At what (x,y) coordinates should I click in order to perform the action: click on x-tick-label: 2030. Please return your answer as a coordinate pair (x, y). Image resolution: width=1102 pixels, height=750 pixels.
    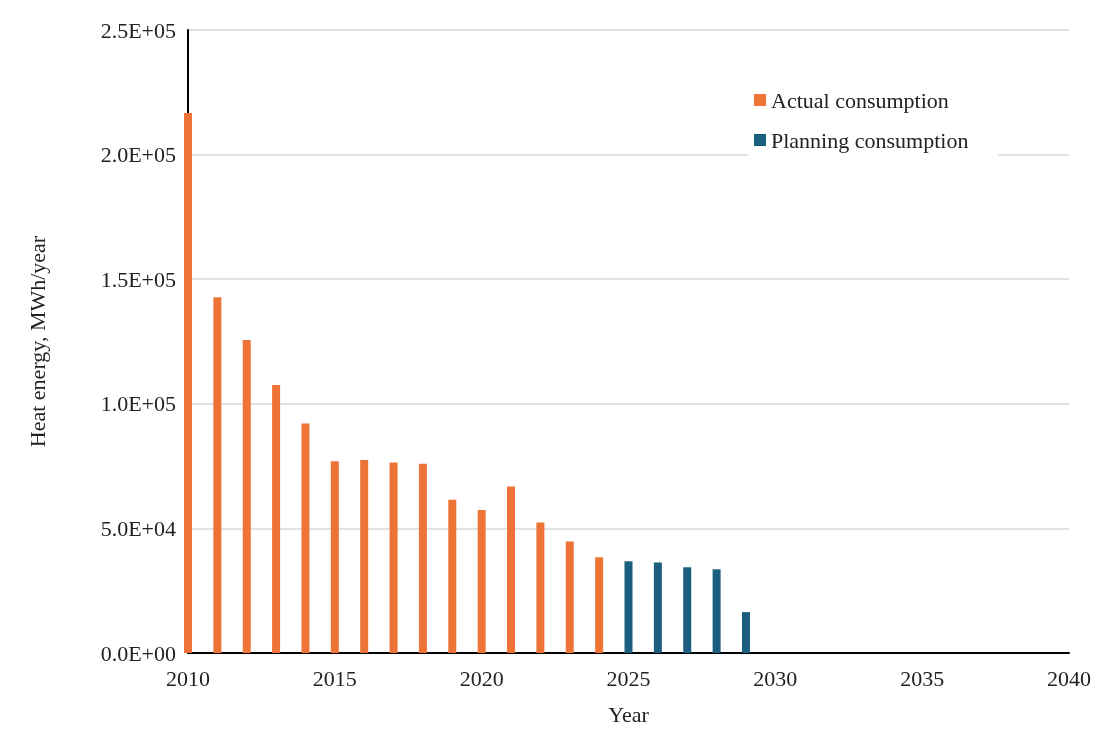
    Looking at the image, I should click on (775, 678).